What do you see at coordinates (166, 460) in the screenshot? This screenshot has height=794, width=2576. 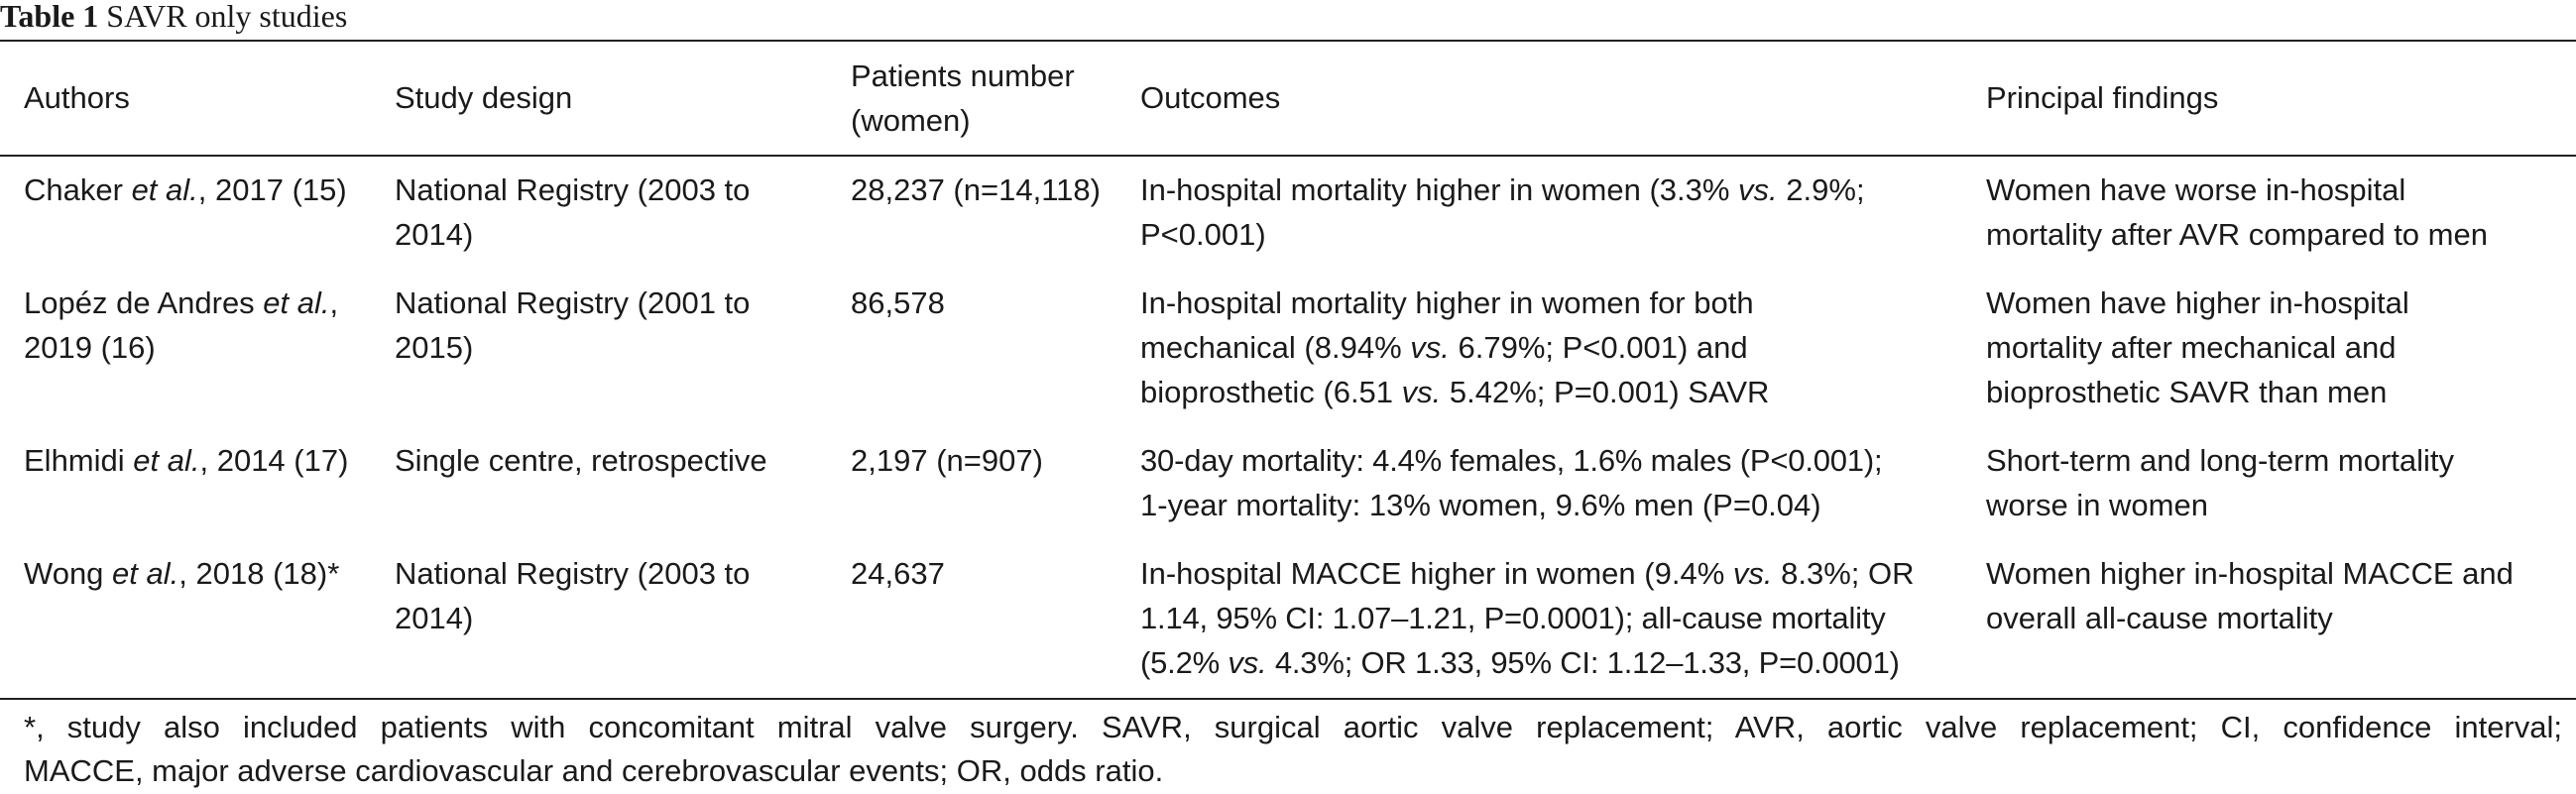 I see `row-3-author-etal: et al.` at bounding box center [166, 460].